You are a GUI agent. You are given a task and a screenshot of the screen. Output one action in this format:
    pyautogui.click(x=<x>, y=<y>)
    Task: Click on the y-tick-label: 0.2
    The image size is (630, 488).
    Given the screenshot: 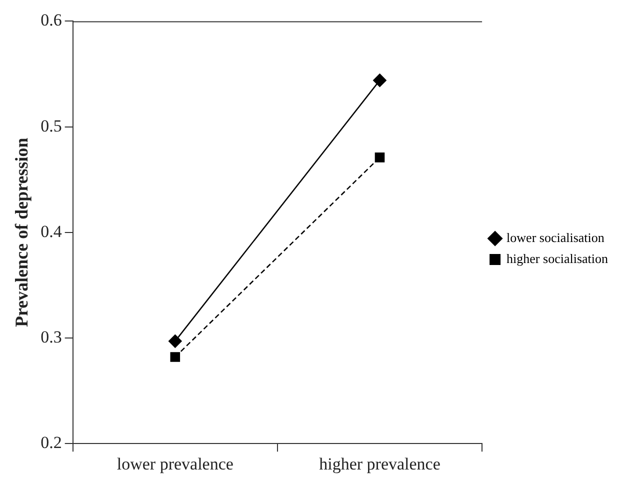 What is the action you would take?
    pyautogui.click(x=51, y=442)
    